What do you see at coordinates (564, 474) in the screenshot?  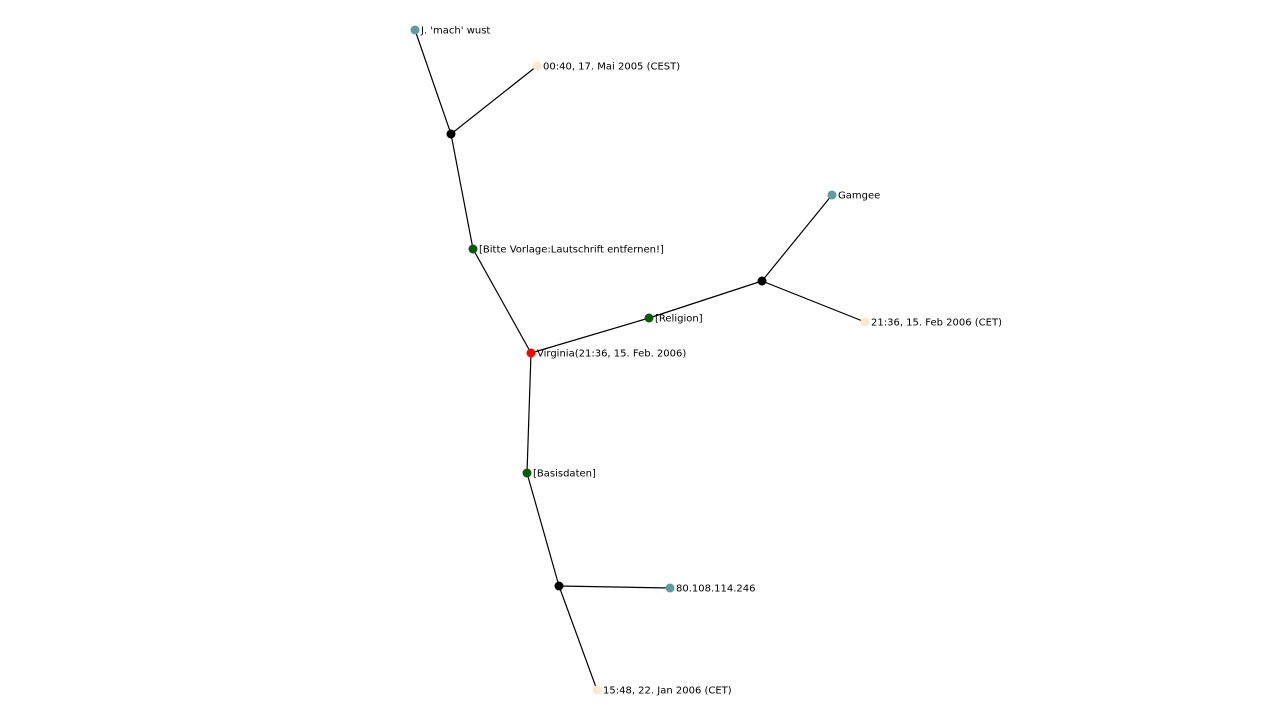 I see `node-label: [Basisdaten]` at bounding box center [564, 474].